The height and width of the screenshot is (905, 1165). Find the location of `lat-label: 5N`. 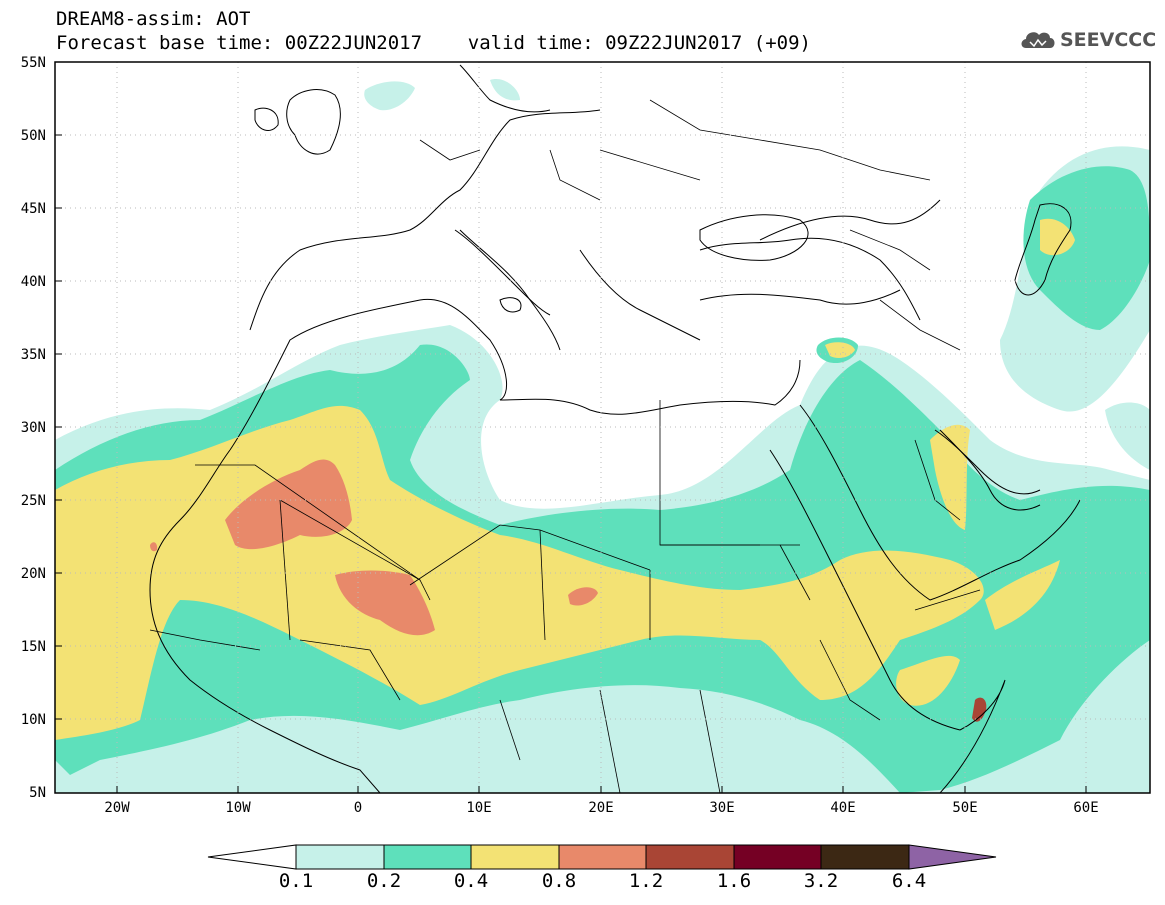

lat-label: 5N is located at coordinates (37, 793).